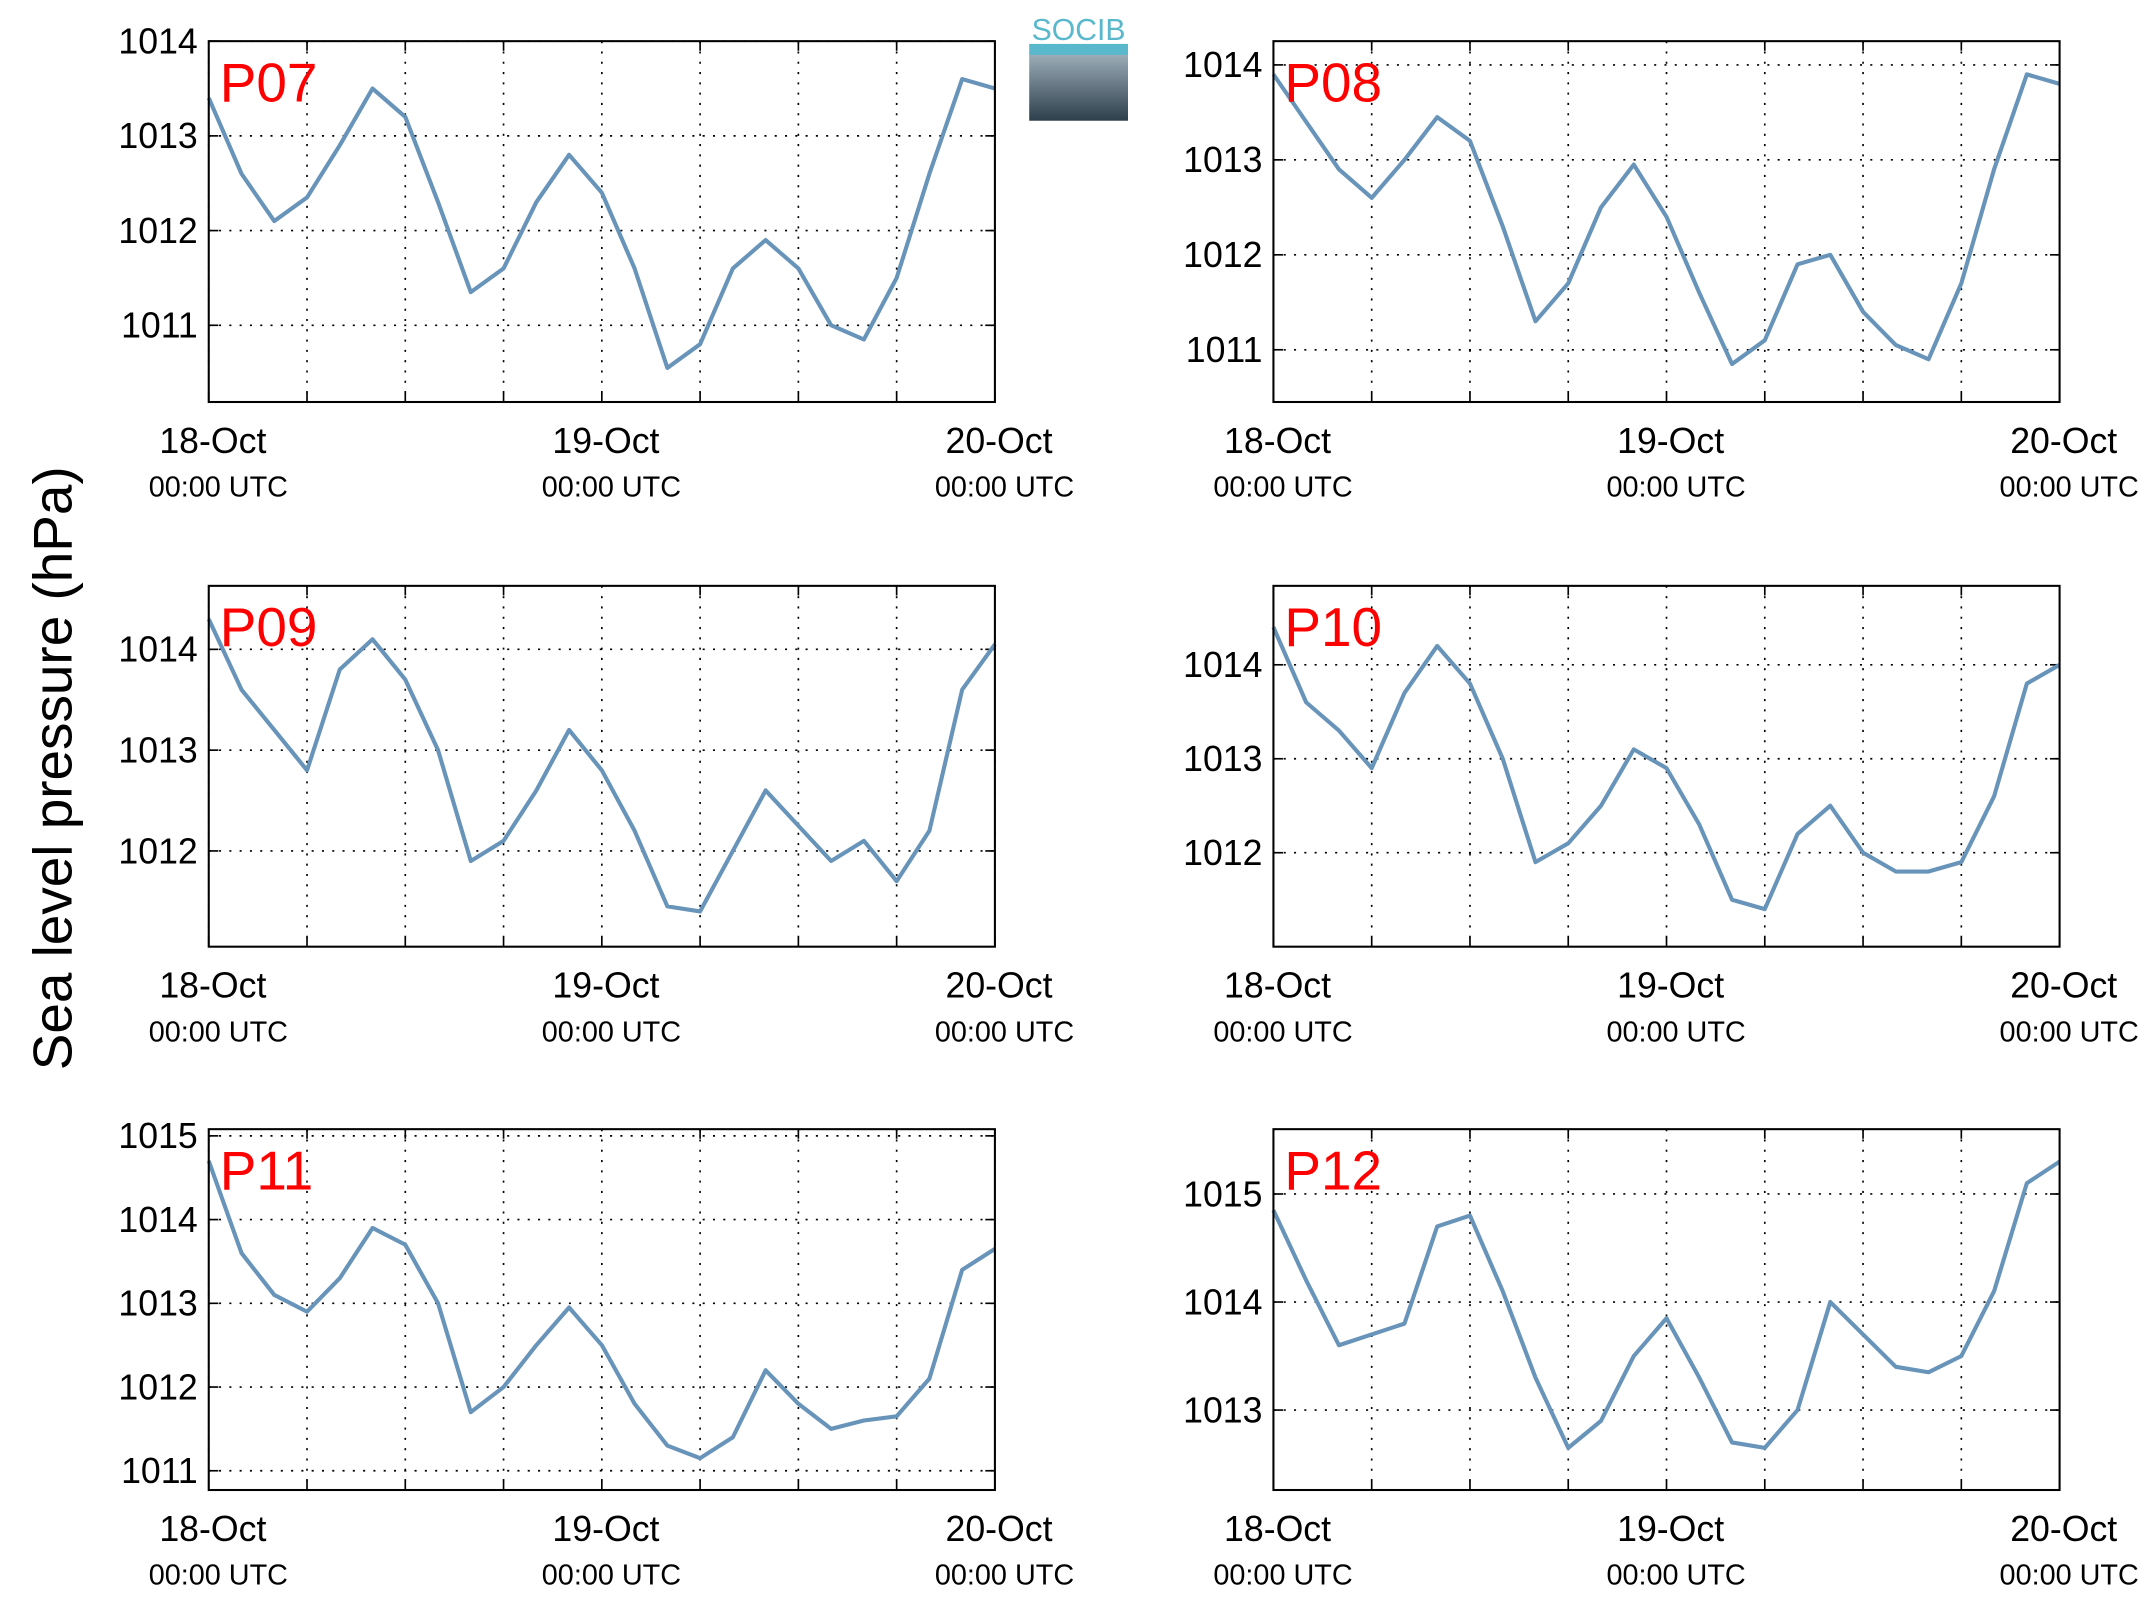  What do you see at coordinates (53, 768) in the screenshot?
I see `y-axis-label: Sea level pressure (hPa)` at bounding box center [53, 768].